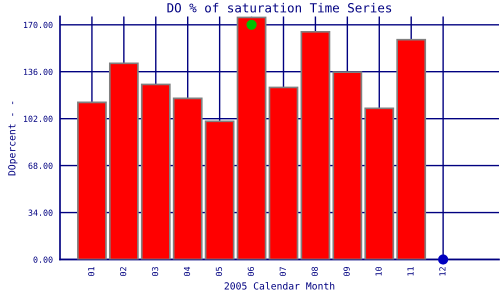 This screenshot has width=500, height=300. Describe the element at coordinates (38, 72) in the screenshot. I see `y-tick-label: 136.00` at that location.